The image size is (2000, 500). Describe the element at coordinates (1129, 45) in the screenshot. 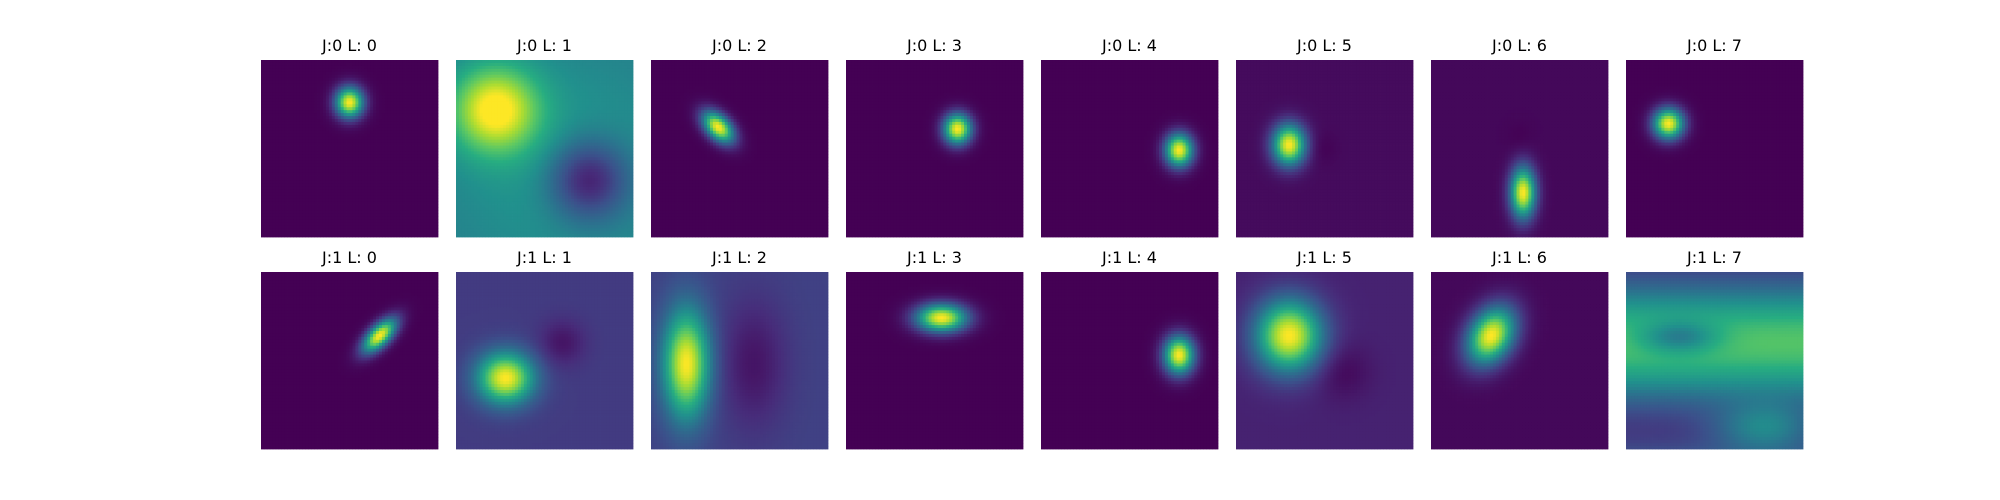

I see `panel-title: J:0 L: 4` at that location.